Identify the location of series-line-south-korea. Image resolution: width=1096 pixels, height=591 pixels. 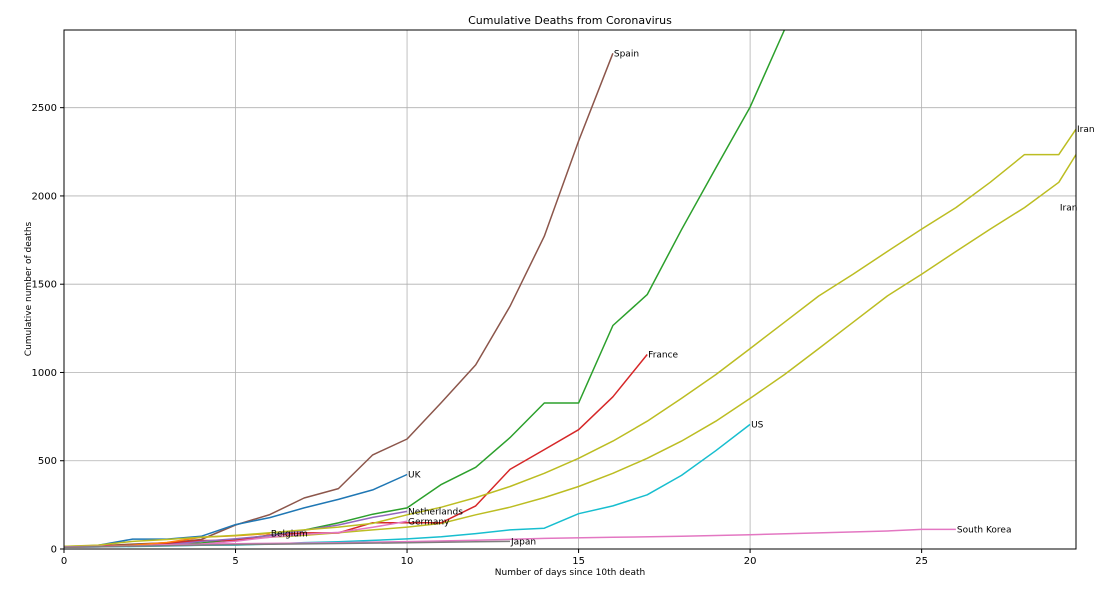
(509, 538).